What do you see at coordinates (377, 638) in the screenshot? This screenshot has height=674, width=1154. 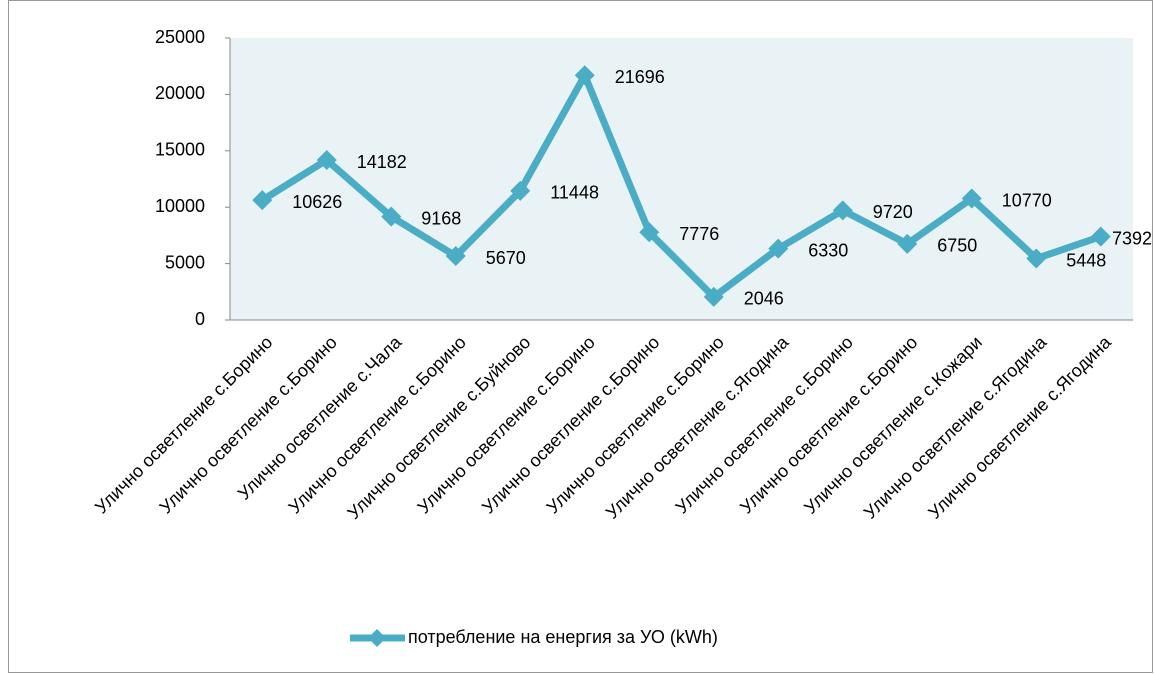 I see `legend-marker` at bounding box center [377, 638].